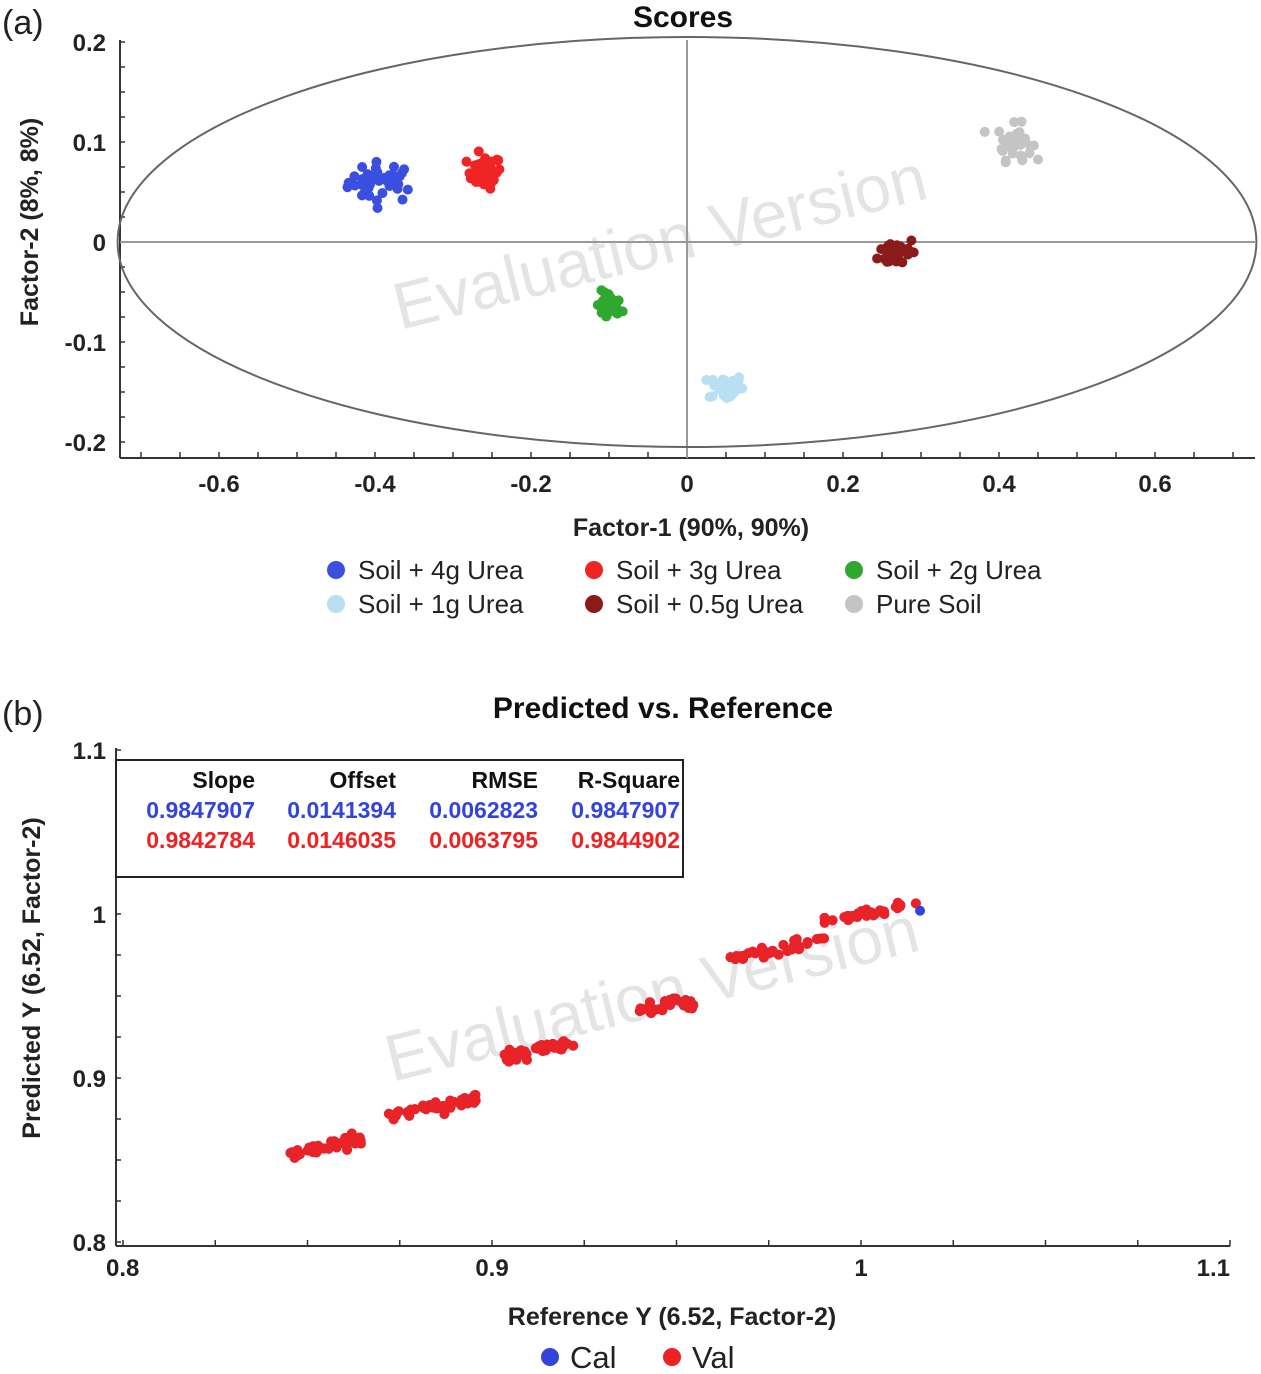 The image size is (1261, 1374). Describe the element at coordinates (32, 977) in the screenshot. I see `y-axis-title-b: Predicted Y (6.52, Factor-2)` at that location.